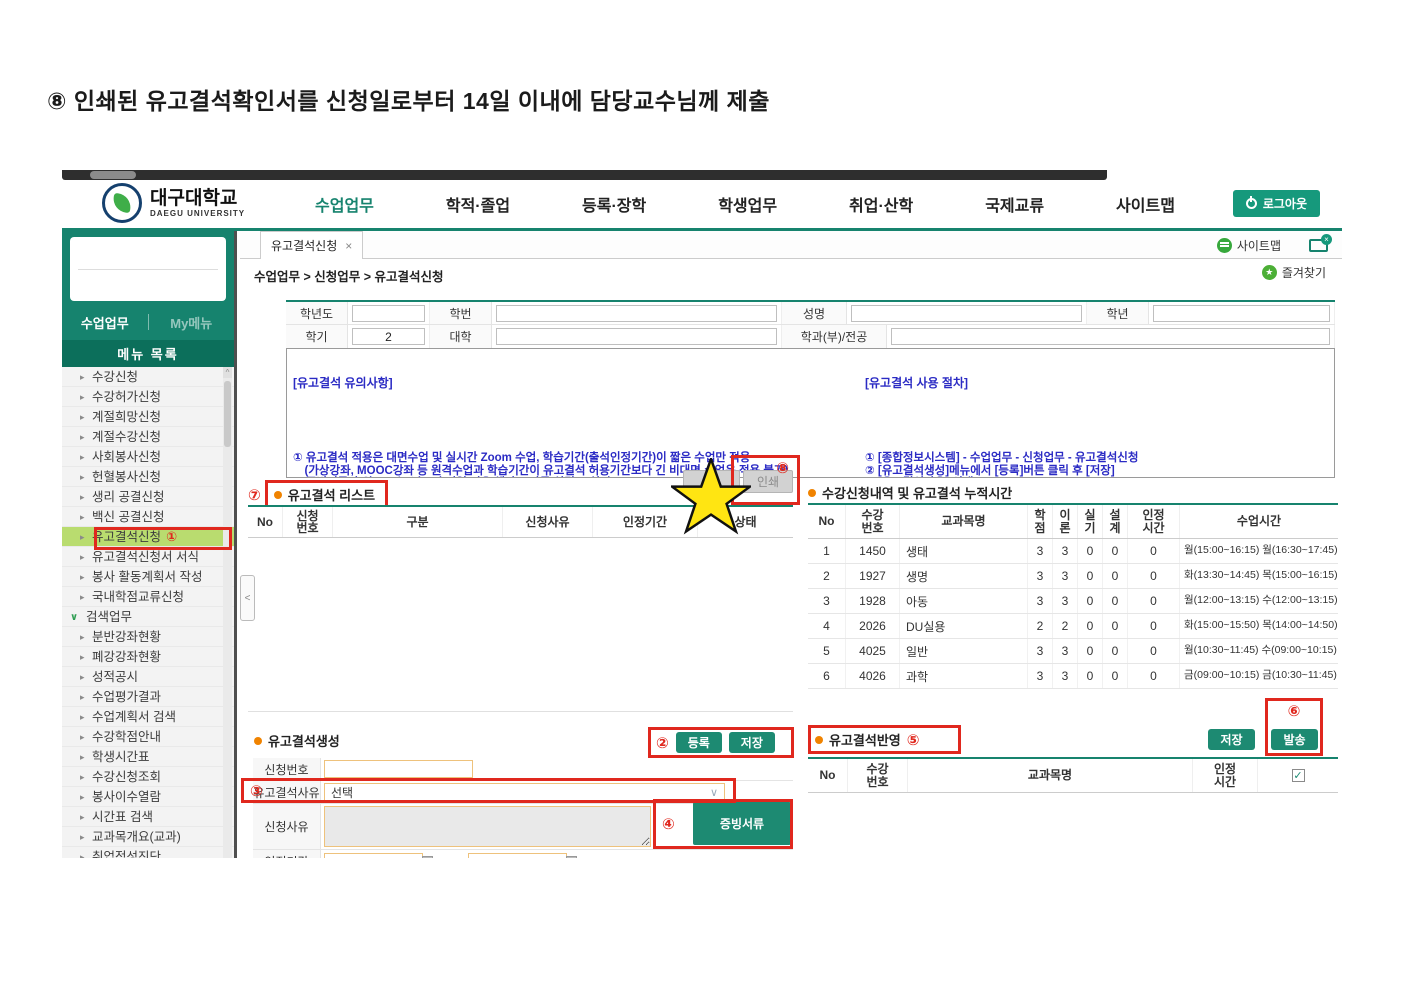 The height and width of the screenshot is (992, 1403). What do you see at coordinates (148, 657) in the screenshot?
I see `sidebar-menu-item: 폐강강좌현황` at bounding box center [148, 657].